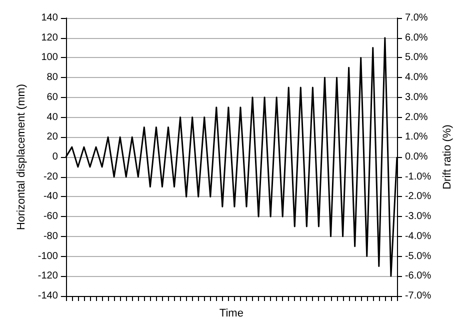 Image resolution: width=469 pixels, height=332 pixels. Describe the element at coordinates (416, 117) in the screenshot. I see `y2-tick-label: 2.0%` at that location.